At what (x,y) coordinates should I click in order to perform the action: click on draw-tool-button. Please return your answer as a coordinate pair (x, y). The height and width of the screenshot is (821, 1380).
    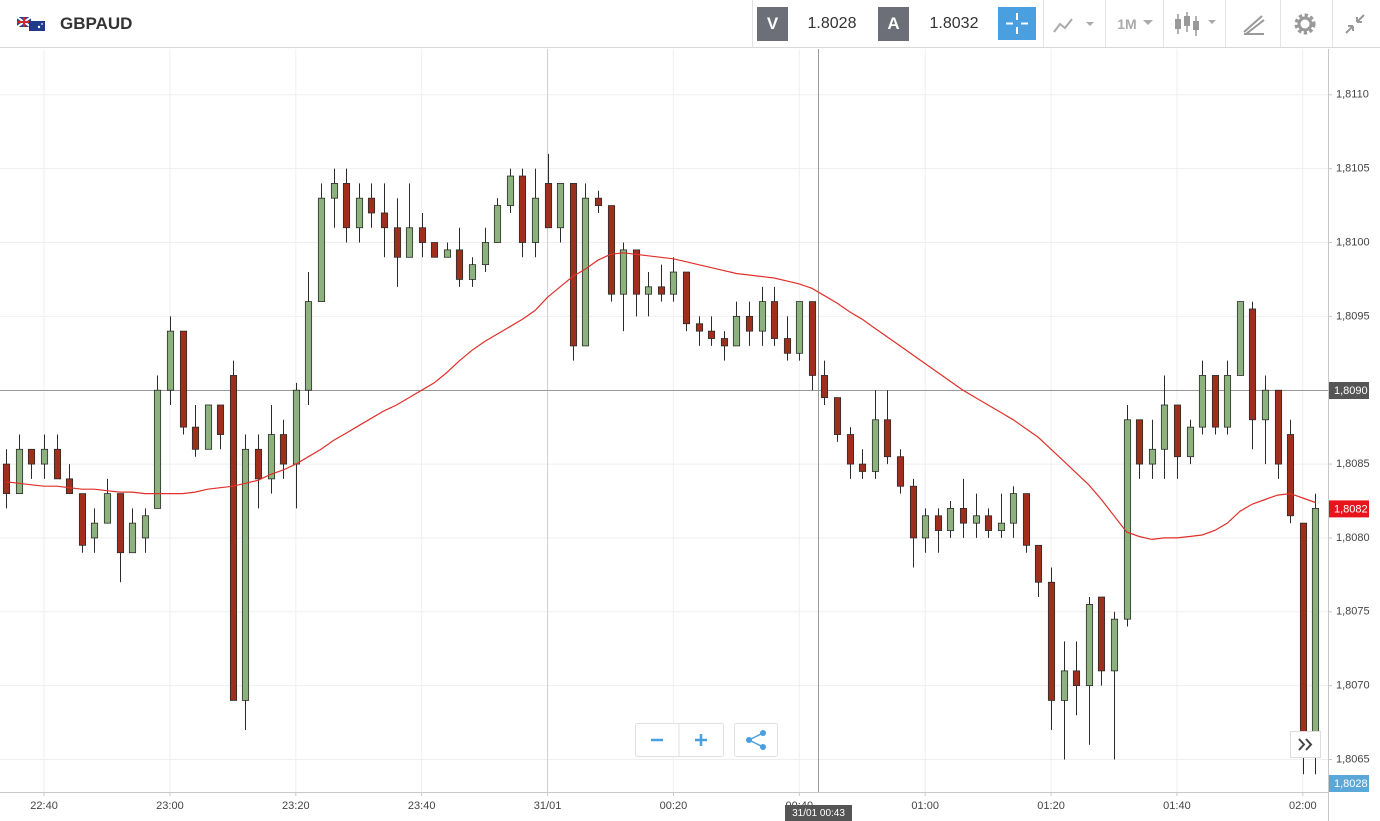
    Looking at the image, I should click on (1254, 24).